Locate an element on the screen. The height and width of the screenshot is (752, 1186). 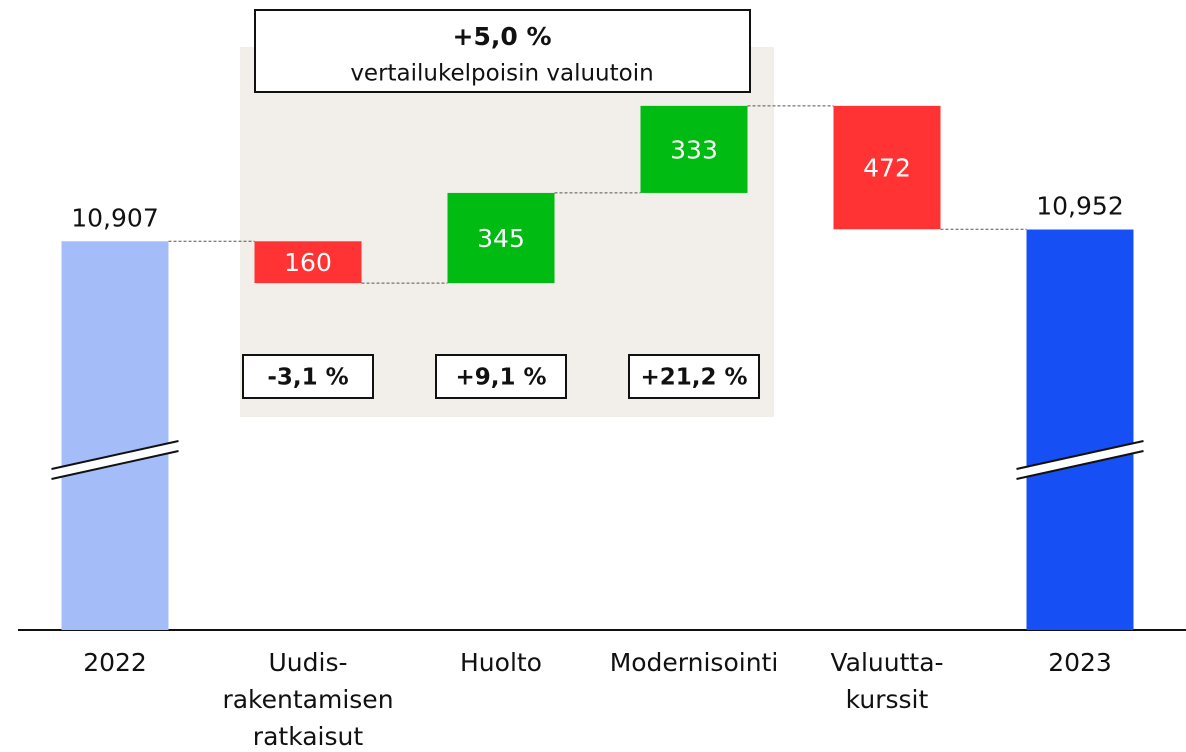
change-label: +21,2 % is located at coordinates (693, 378).